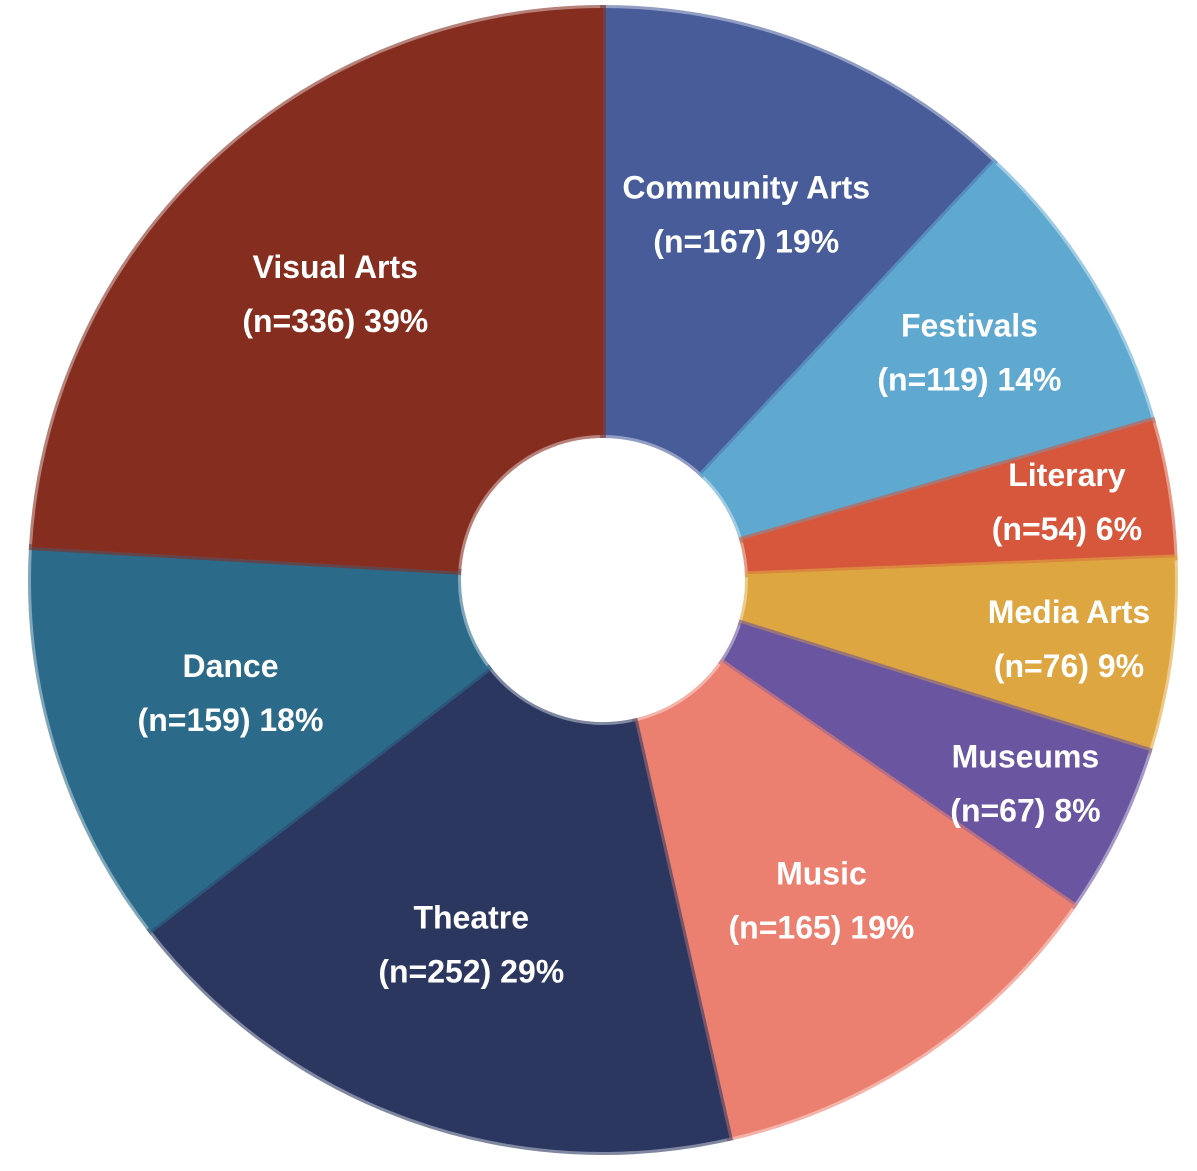  What do you see at coordinates (231, 720) in the screenshot?
I see `value-label: (n=159) 18%` at bounding box center [231, 720].